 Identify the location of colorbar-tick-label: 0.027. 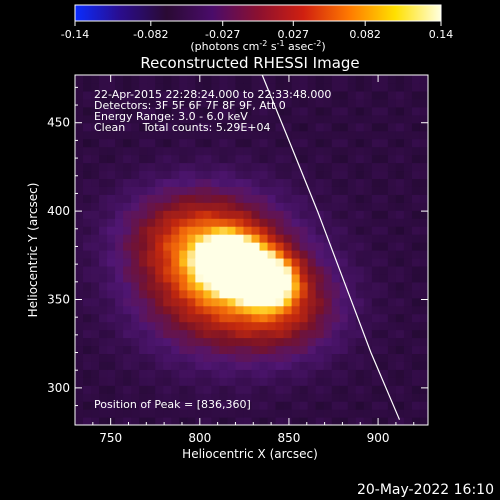
(294, 34).